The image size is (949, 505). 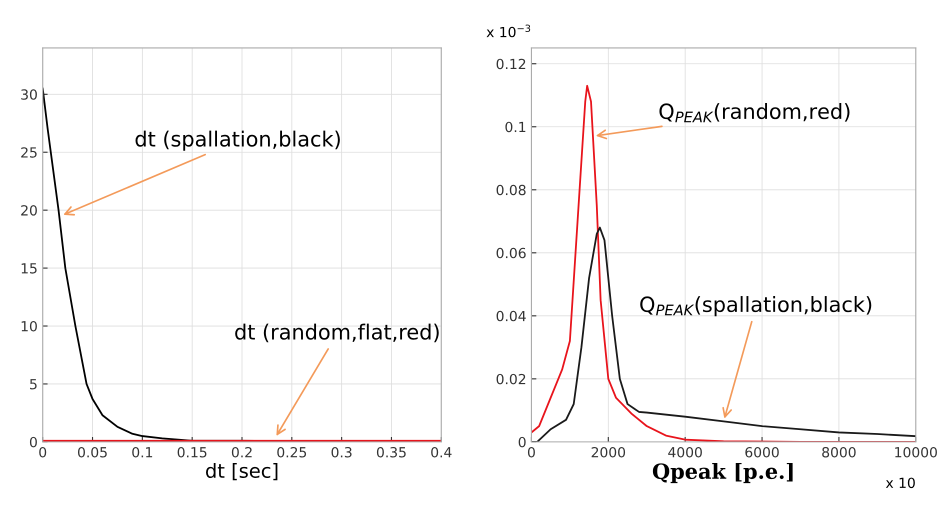 What do you see at coordinates (33, 384) in the screenshot?
I see `y-tick-label: 5` at bounding box center [33, 384].